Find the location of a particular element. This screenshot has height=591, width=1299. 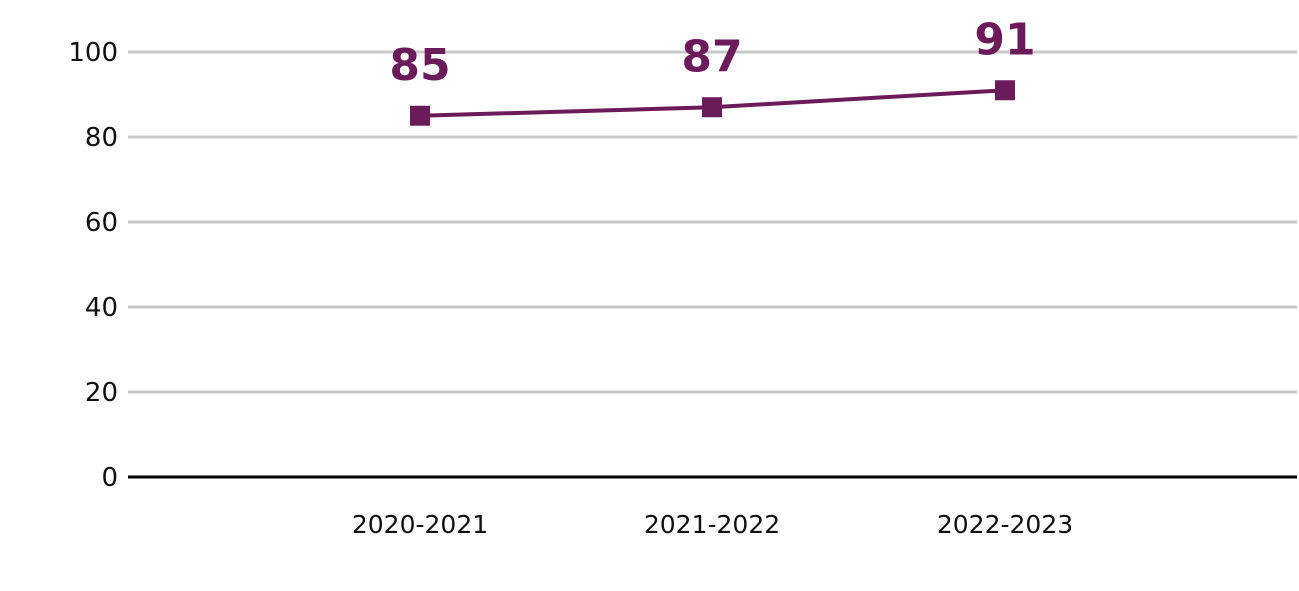

data-label: 85 is located at coordinates (419, 65).